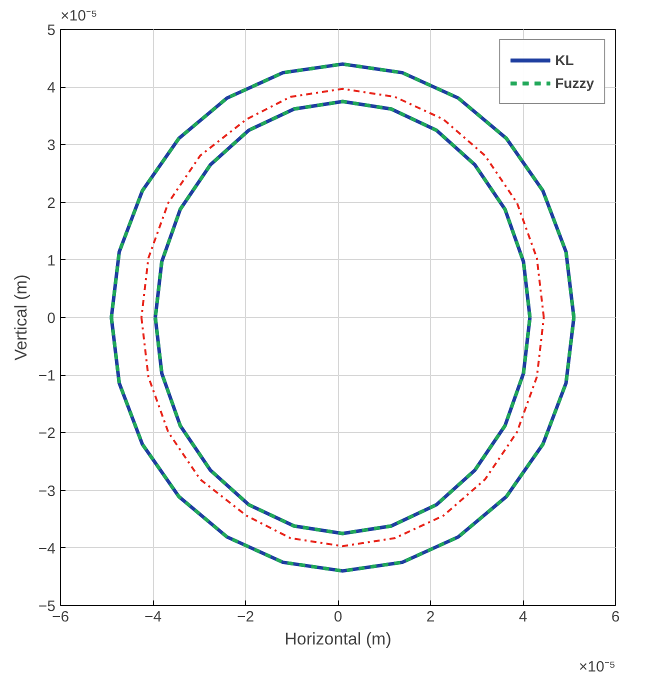  I want to click on legend-label: KL, so click(565, 60).